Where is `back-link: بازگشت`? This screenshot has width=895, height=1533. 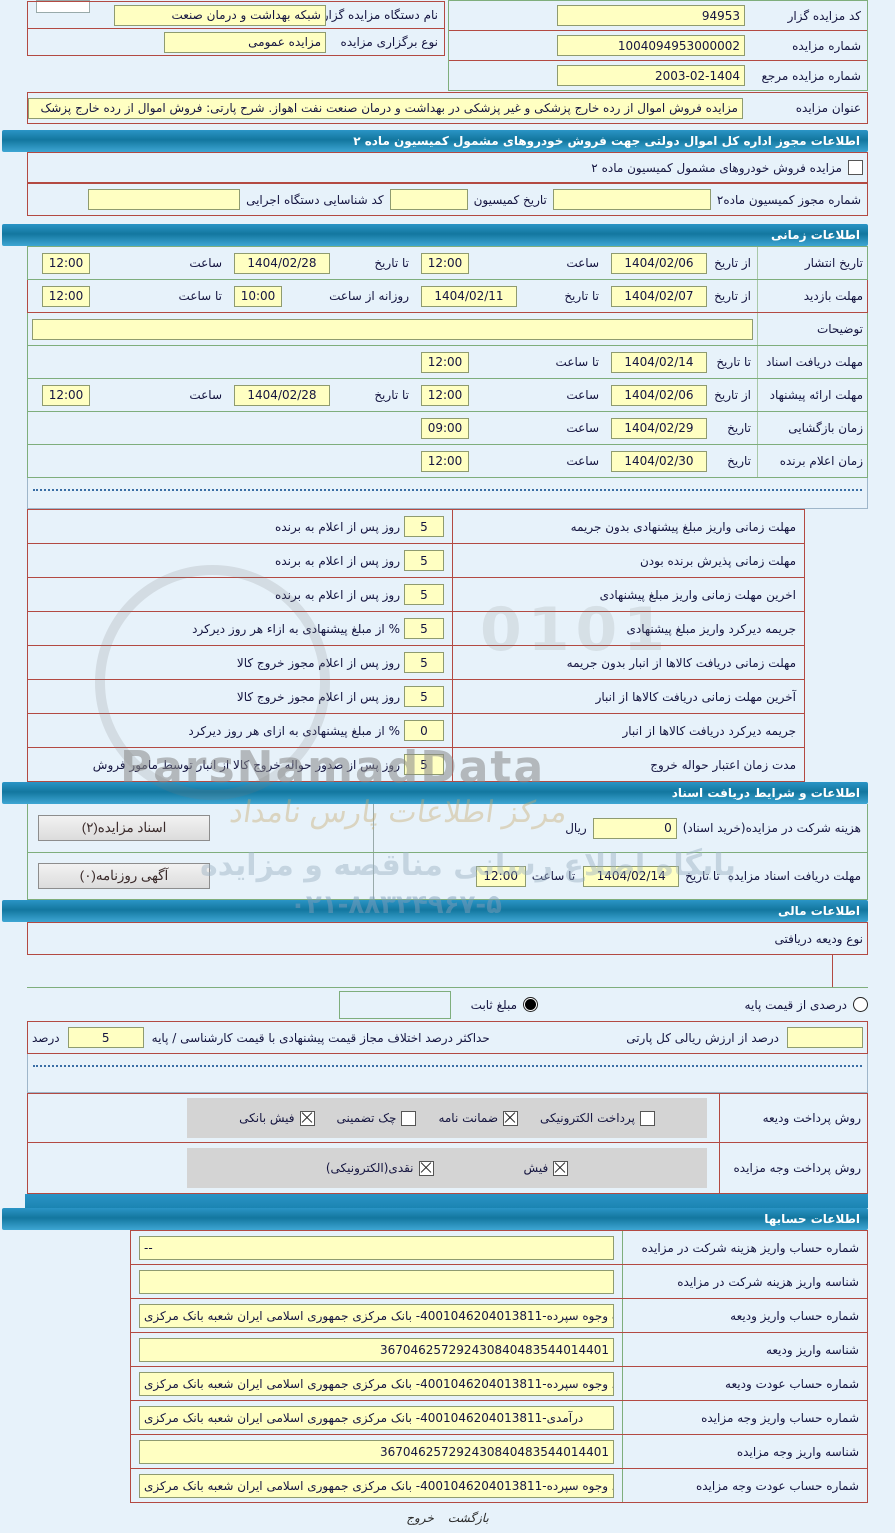
back-link: بازگشت is located at coordinates (468, 1518).